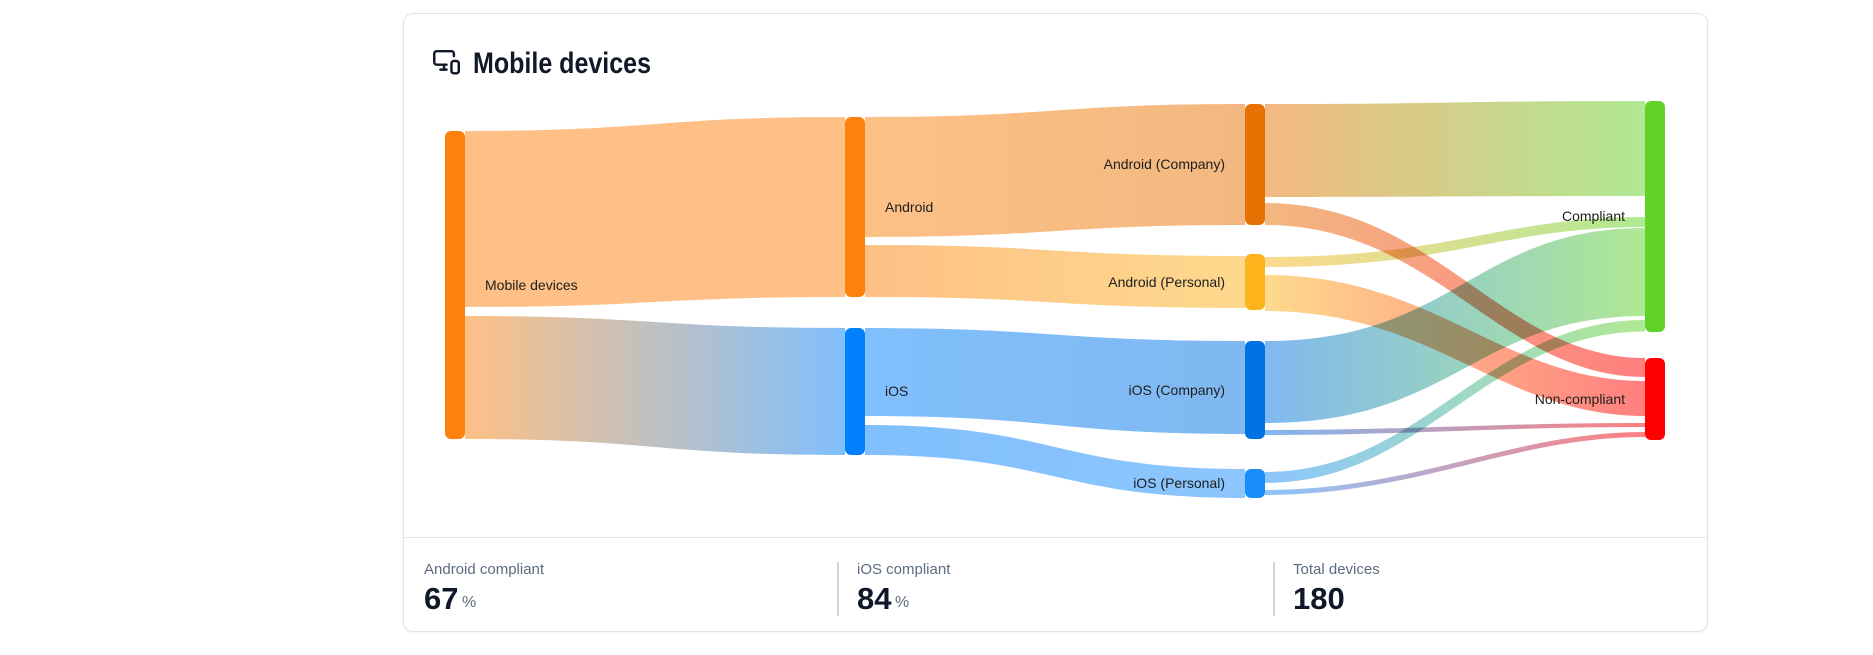 Image resolution: width=1873 pixels, height=655 pixels. What do you see at coordinates (1166, 282) in the screenshot?
I see `svg-text: Android (Personal)` at bounding box center [1166, 282].